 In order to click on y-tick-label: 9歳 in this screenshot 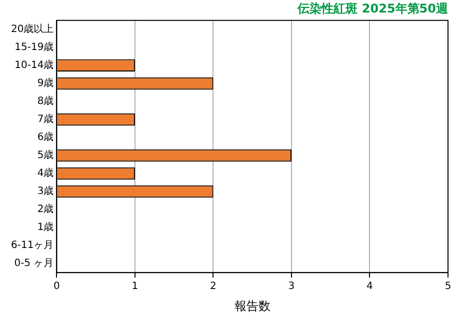, I will do `click(45, 83)`.